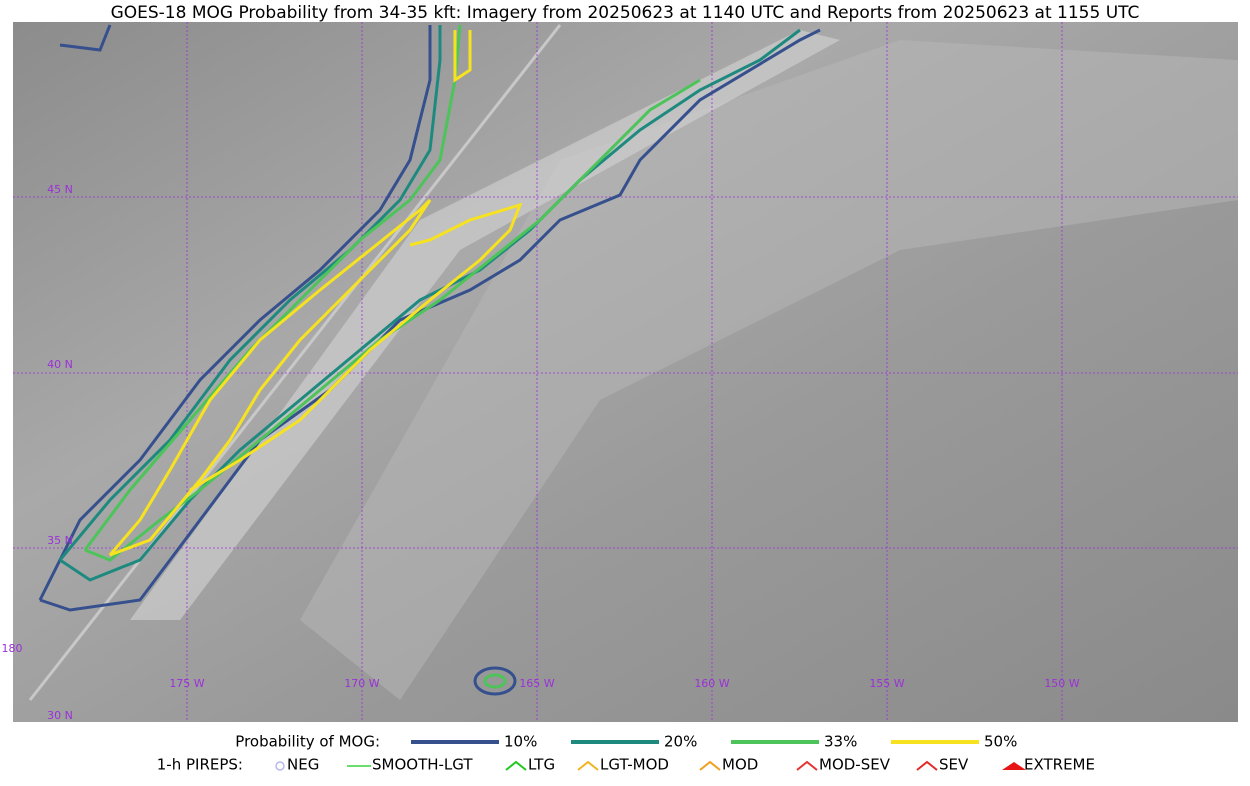 The height and width of the screenshot is (786, 1250). What do you see at coordinates (186, 683) in the screenshot?
I see `lon-label: 175 W` at bounding box center [186, 683].